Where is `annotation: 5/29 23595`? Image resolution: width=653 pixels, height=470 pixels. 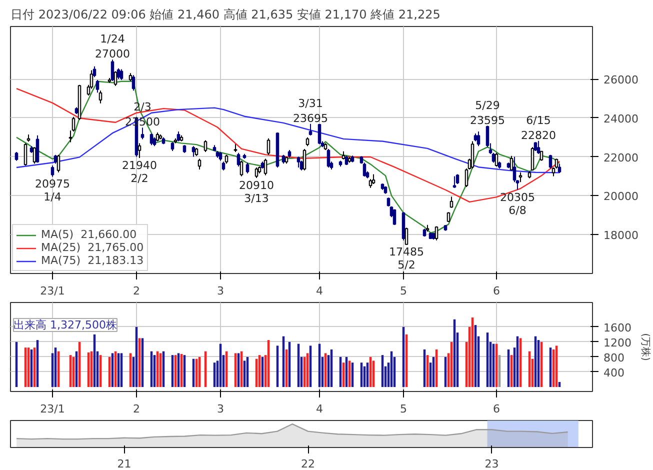
annotation: 5/29 23595 is located at coordinates (488, 112).